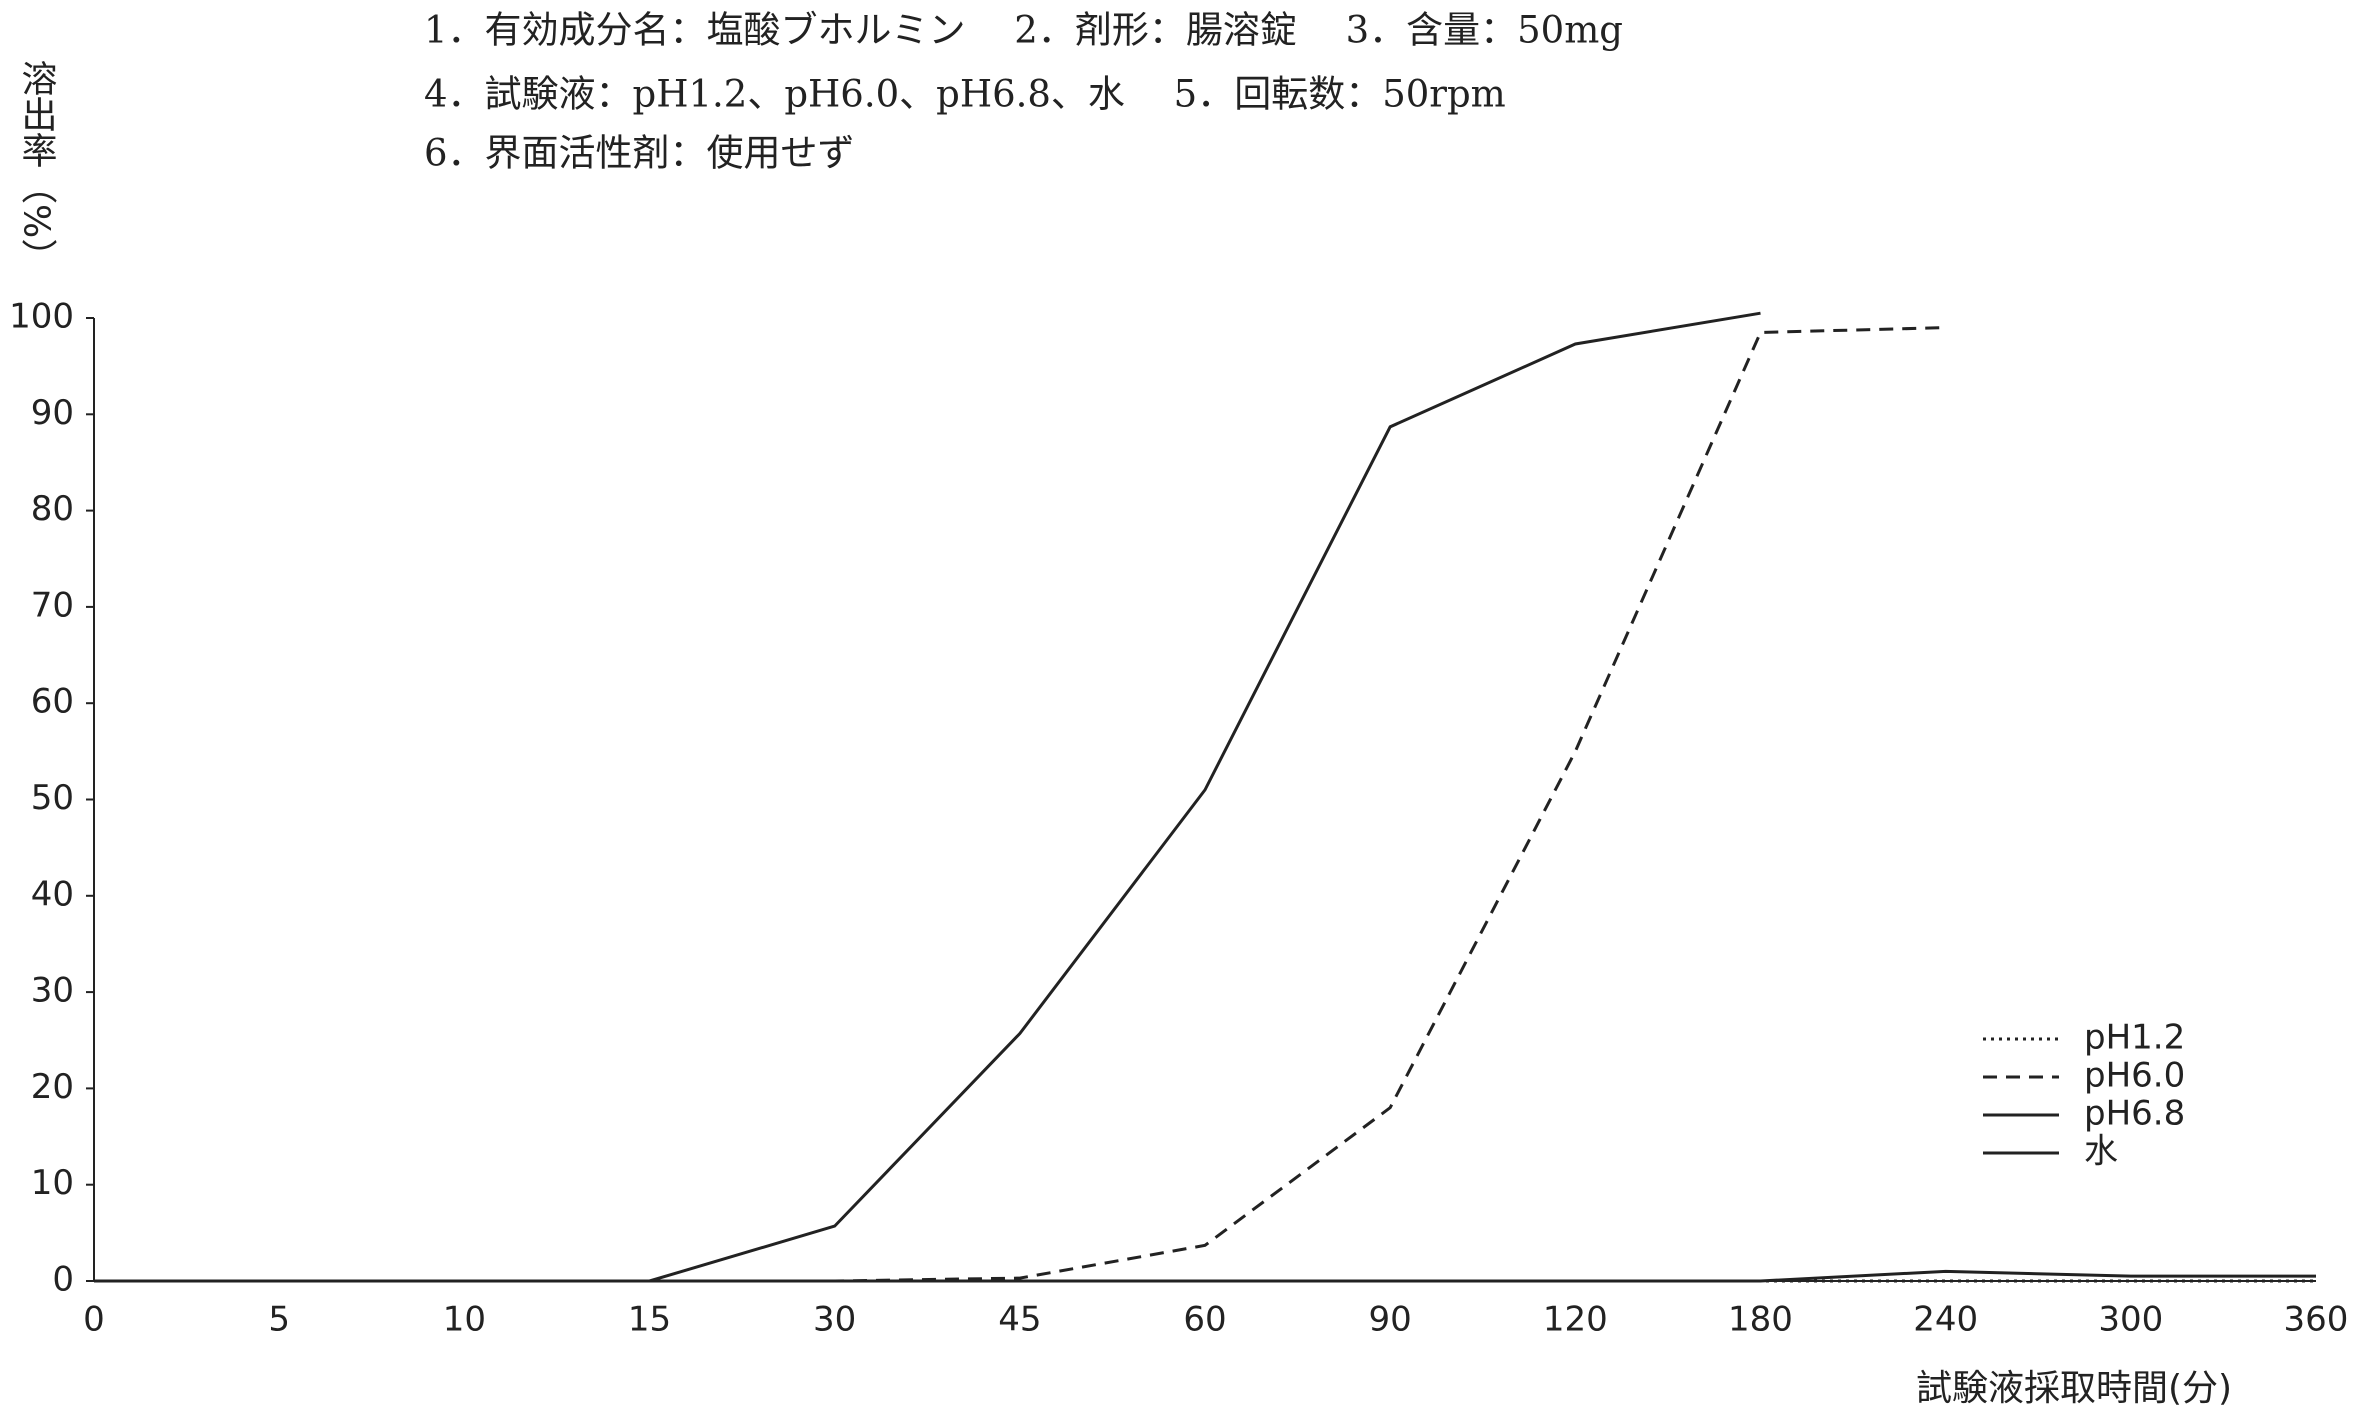 Image resolution: width=2362 pixels, height=1417 pixels. I want to click on y-tick-label: 50, so click(52, 798).